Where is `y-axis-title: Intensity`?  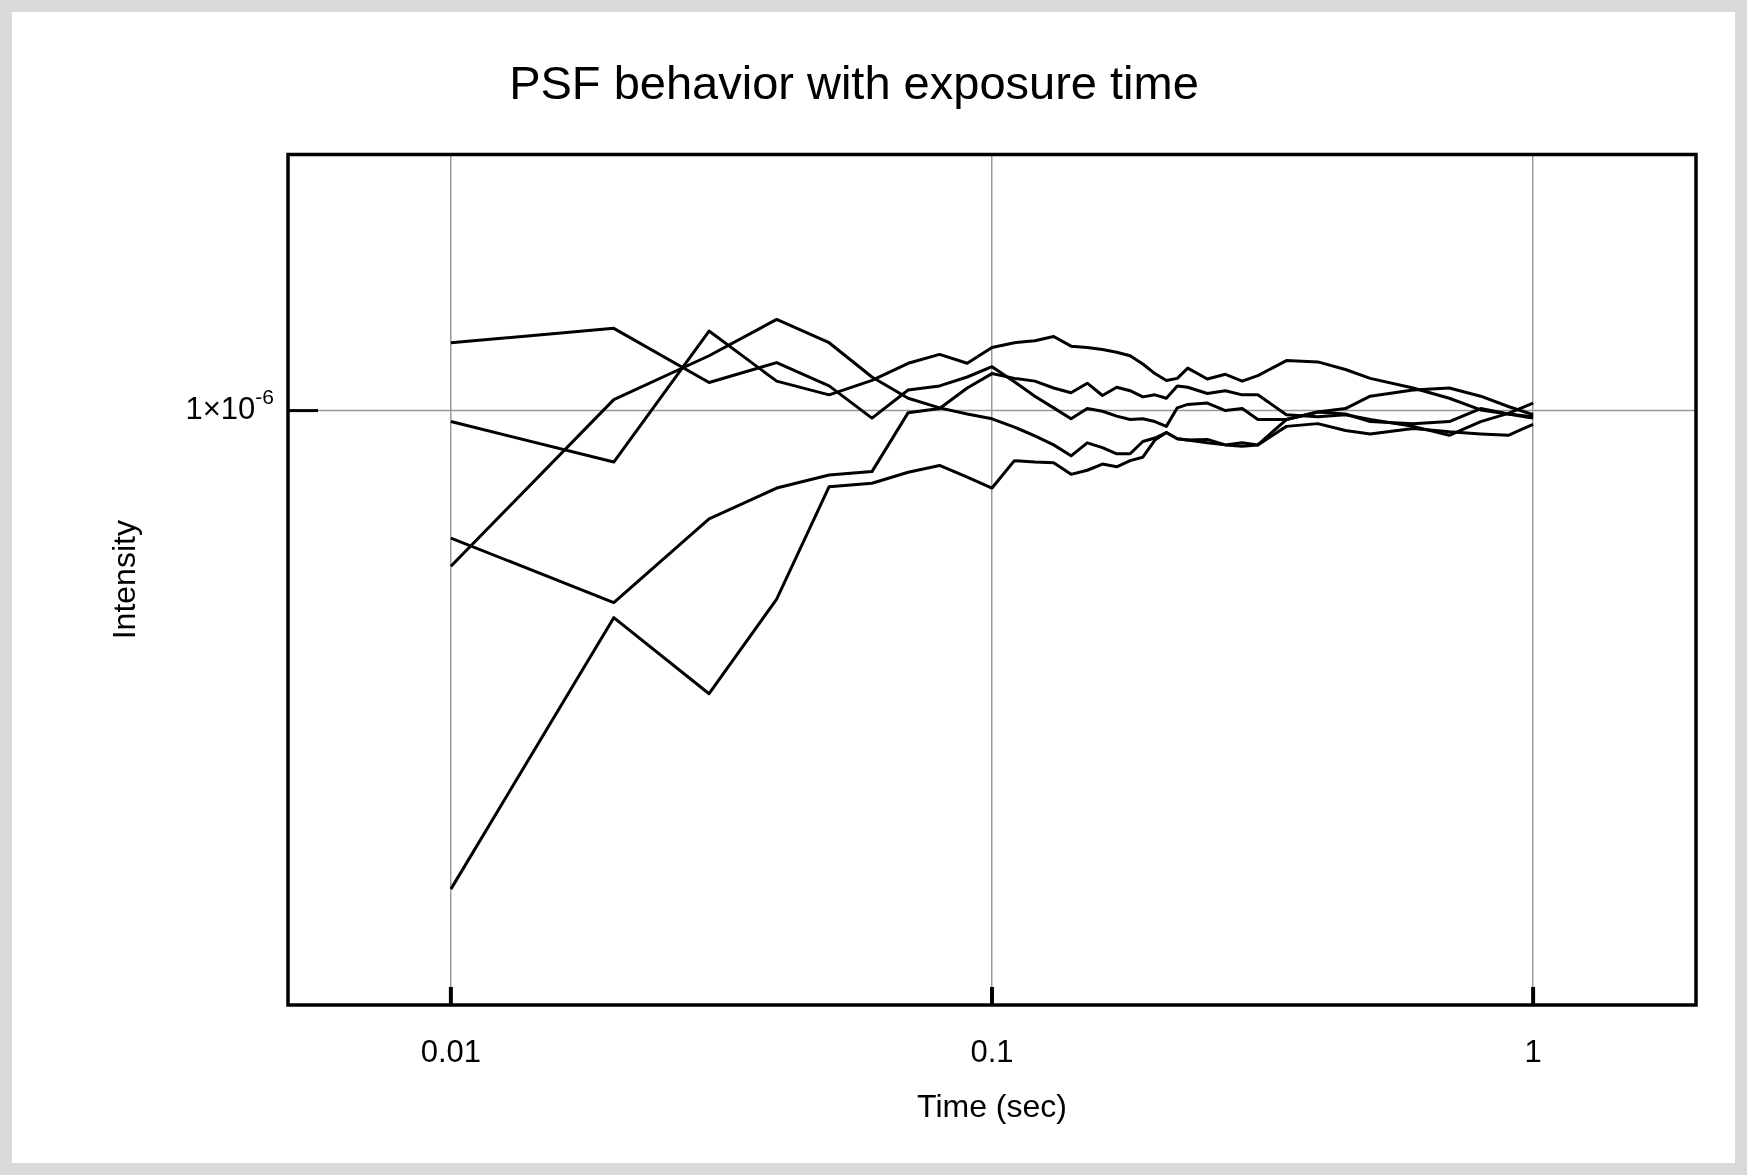
y-axis-title: Intensity is located at coordinates (124, 580).